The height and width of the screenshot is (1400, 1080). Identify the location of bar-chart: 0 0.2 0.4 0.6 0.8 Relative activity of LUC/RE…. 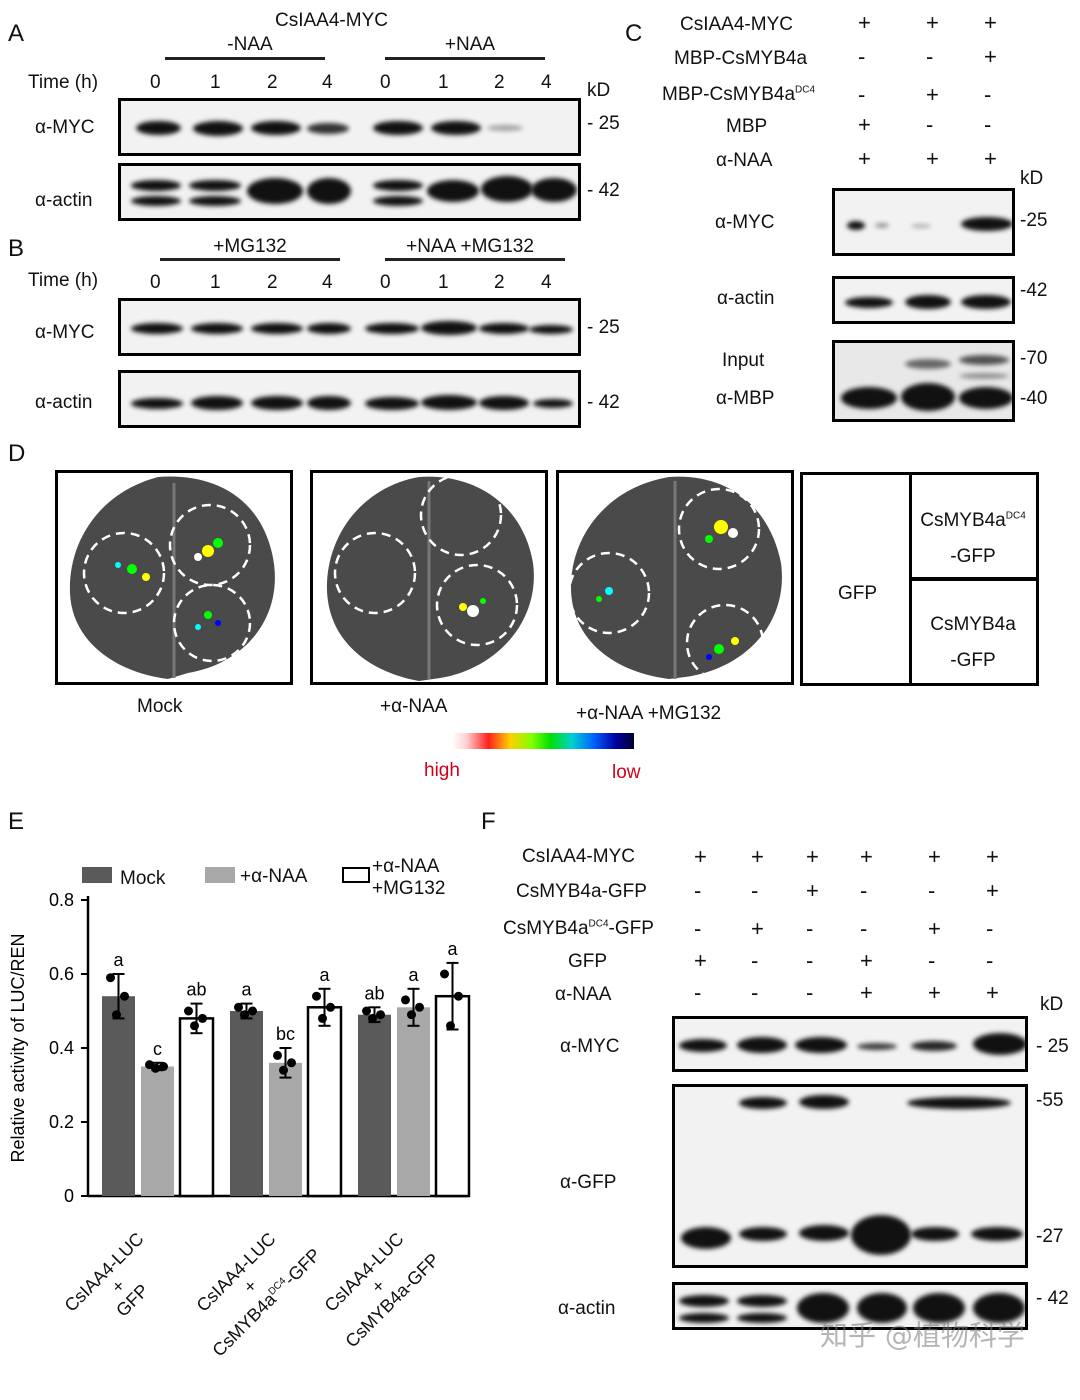
(239, 1048).